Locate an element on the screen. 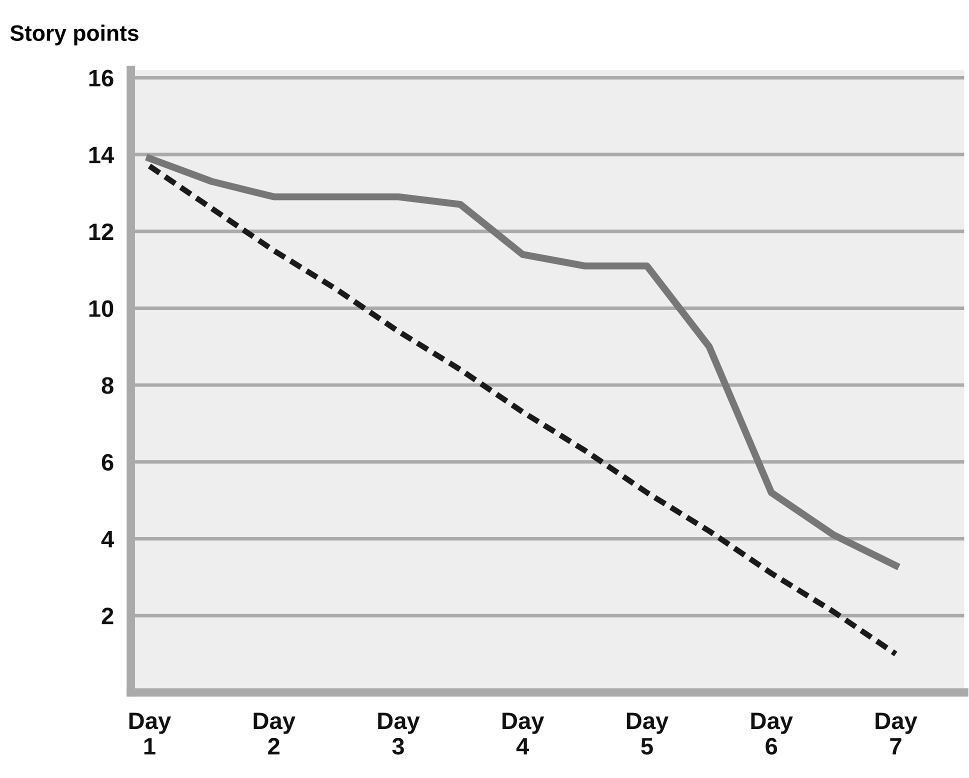 The height and width of the screenshot is (778, 969). x-tick-label: Day 2 is located at coordinates (275, 733).